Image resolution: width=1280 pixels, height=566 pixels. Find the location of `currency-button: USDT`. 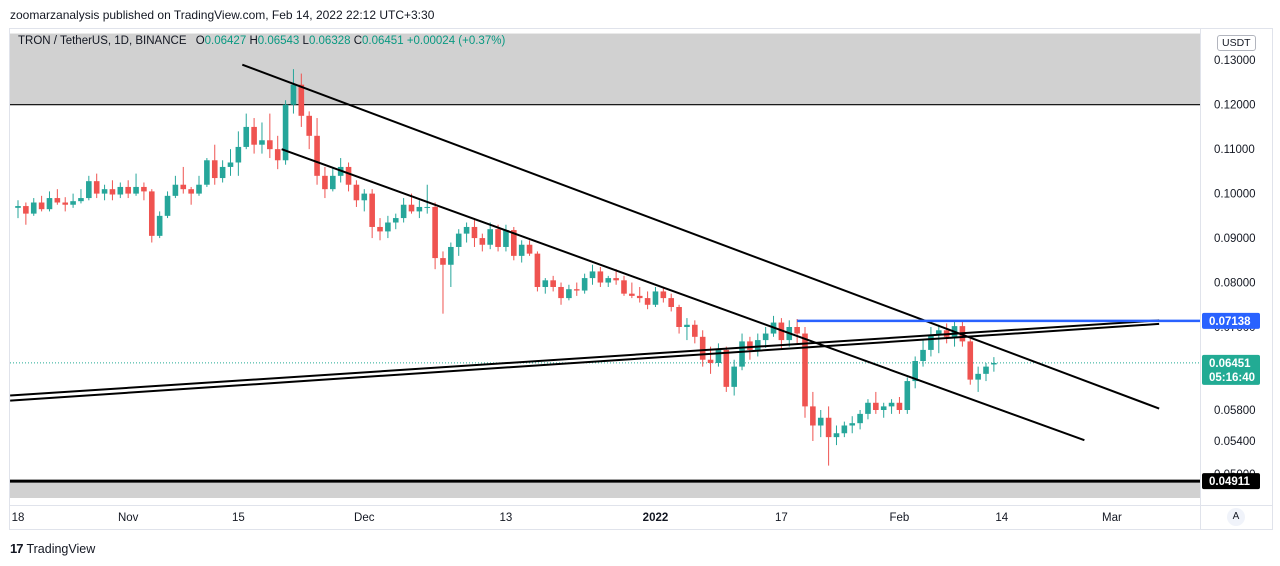

currency-button: USDT is located at coordinates (1236, 43).